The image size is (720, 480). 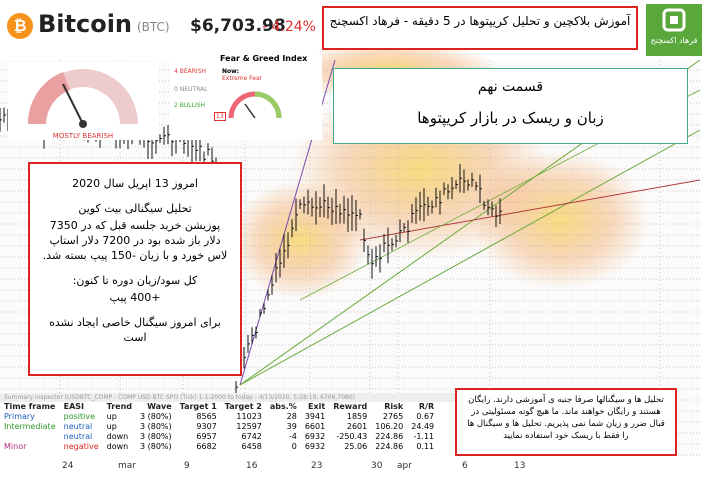 I want to click on fg-value: 13, so click(x=220, y=116).